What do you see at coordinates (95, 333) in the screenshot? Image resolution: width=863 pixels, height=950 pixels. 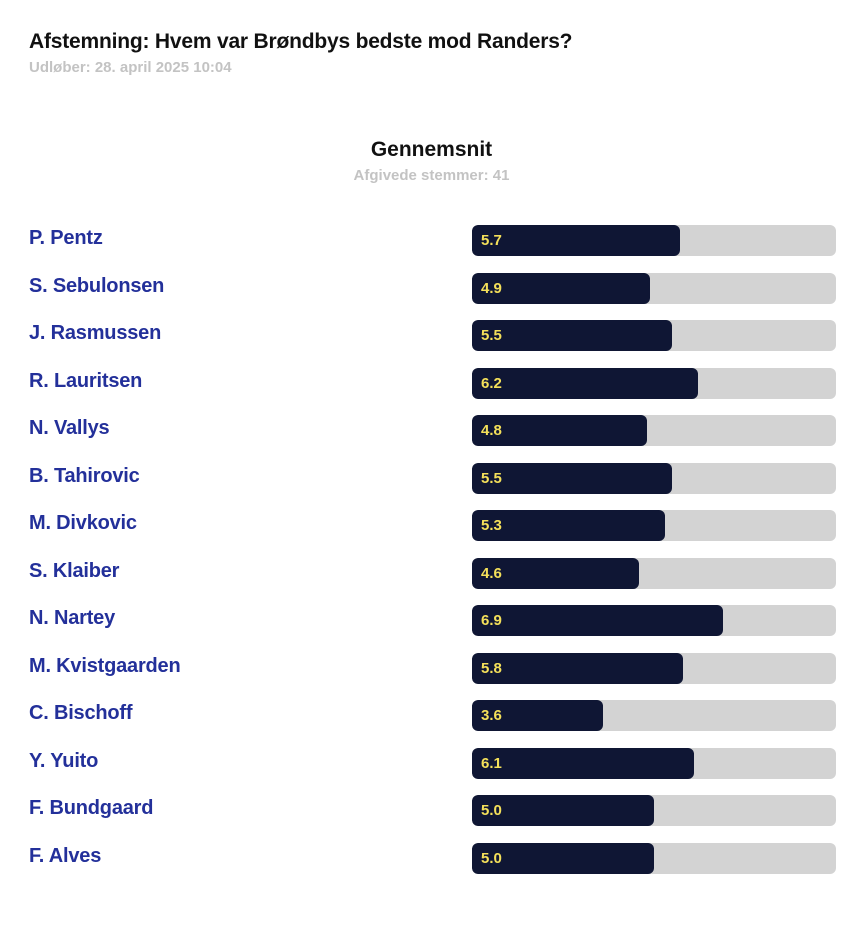 I see `player-name: J. Rasmussen` at bounding box center [95, 333].